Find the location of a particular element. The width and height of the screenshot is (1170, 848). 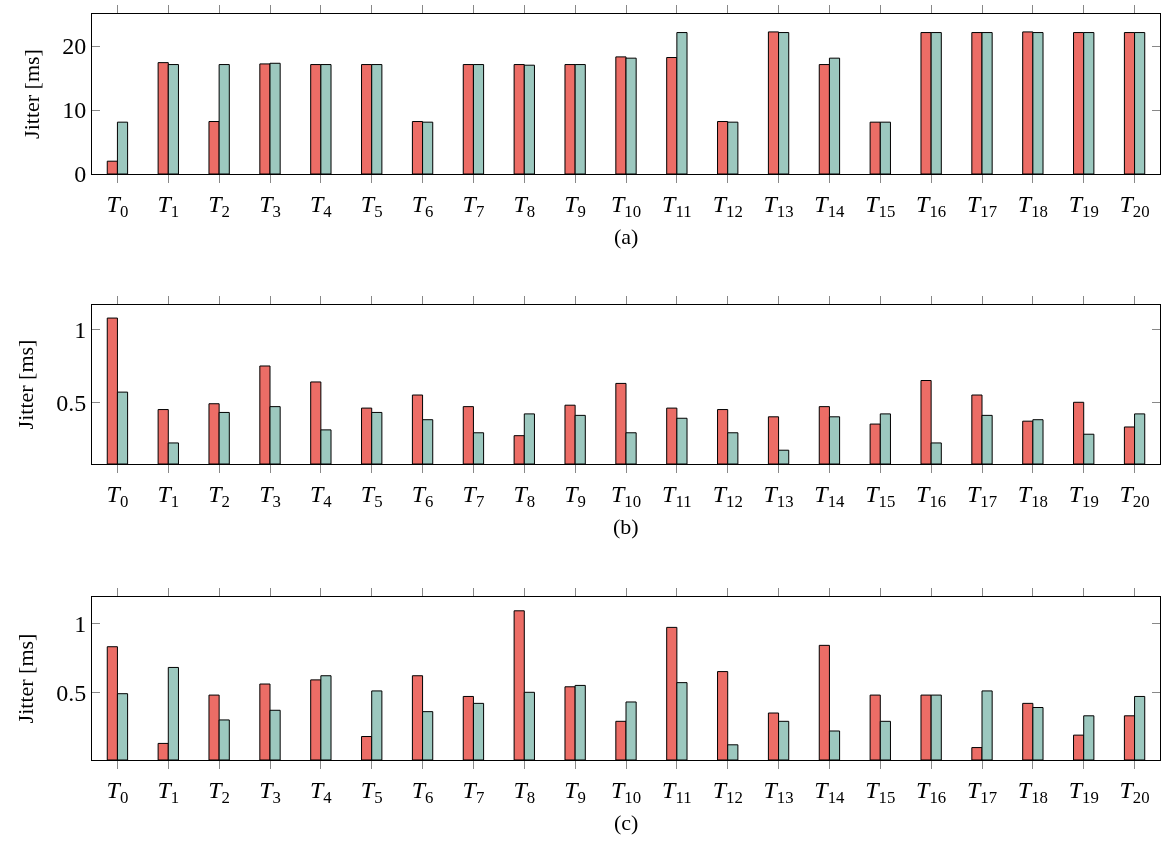

y-tick-label: 20 is located at coordinates (74, 46).